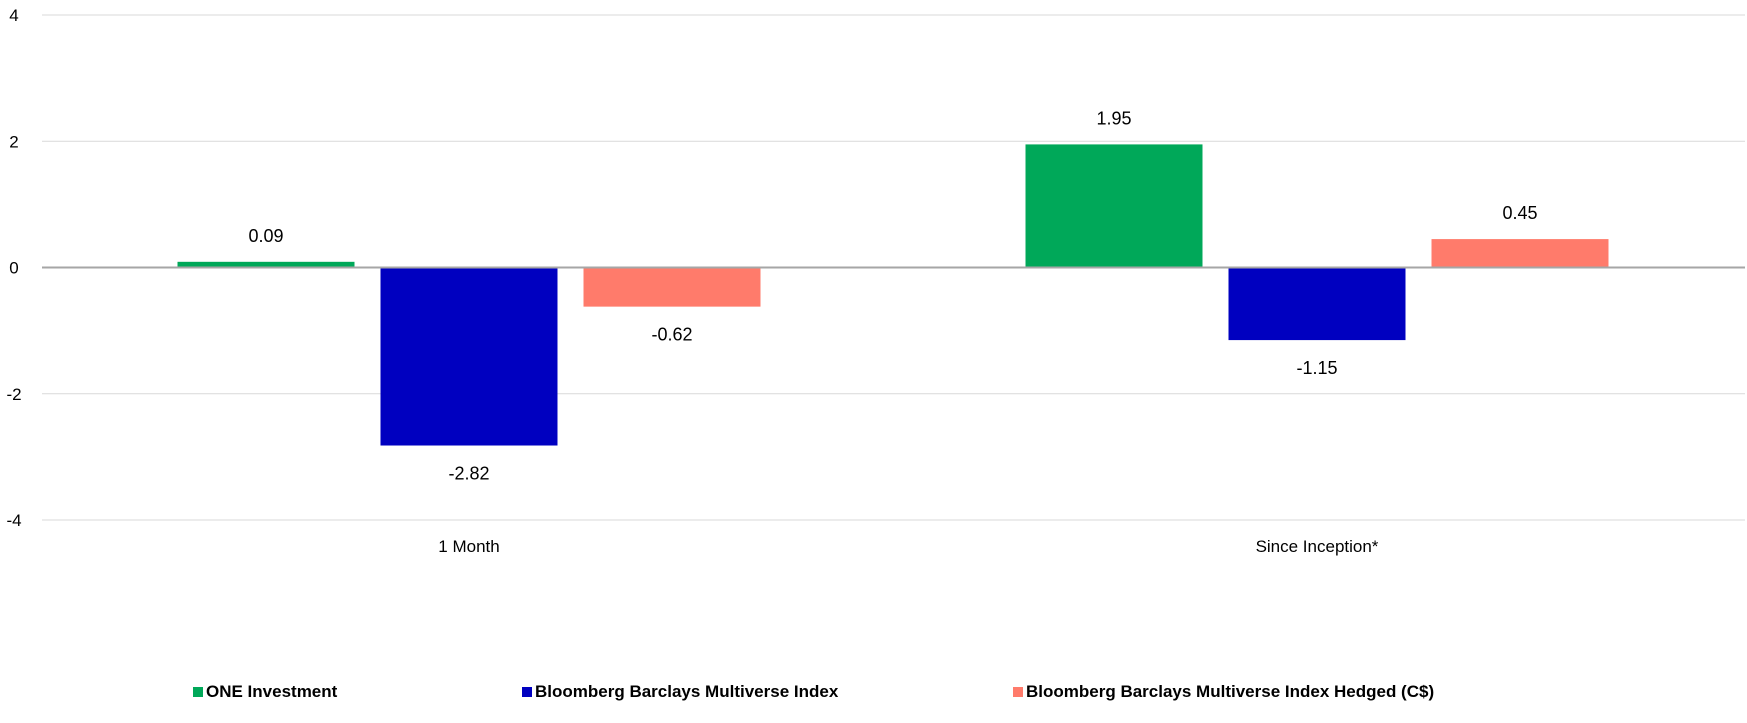 The image size is (1747, 723). What do you see at coordinates (468, 546) in the screenshot?
I see `x-category-label: 1 Month` at bounding box center [468, 546].